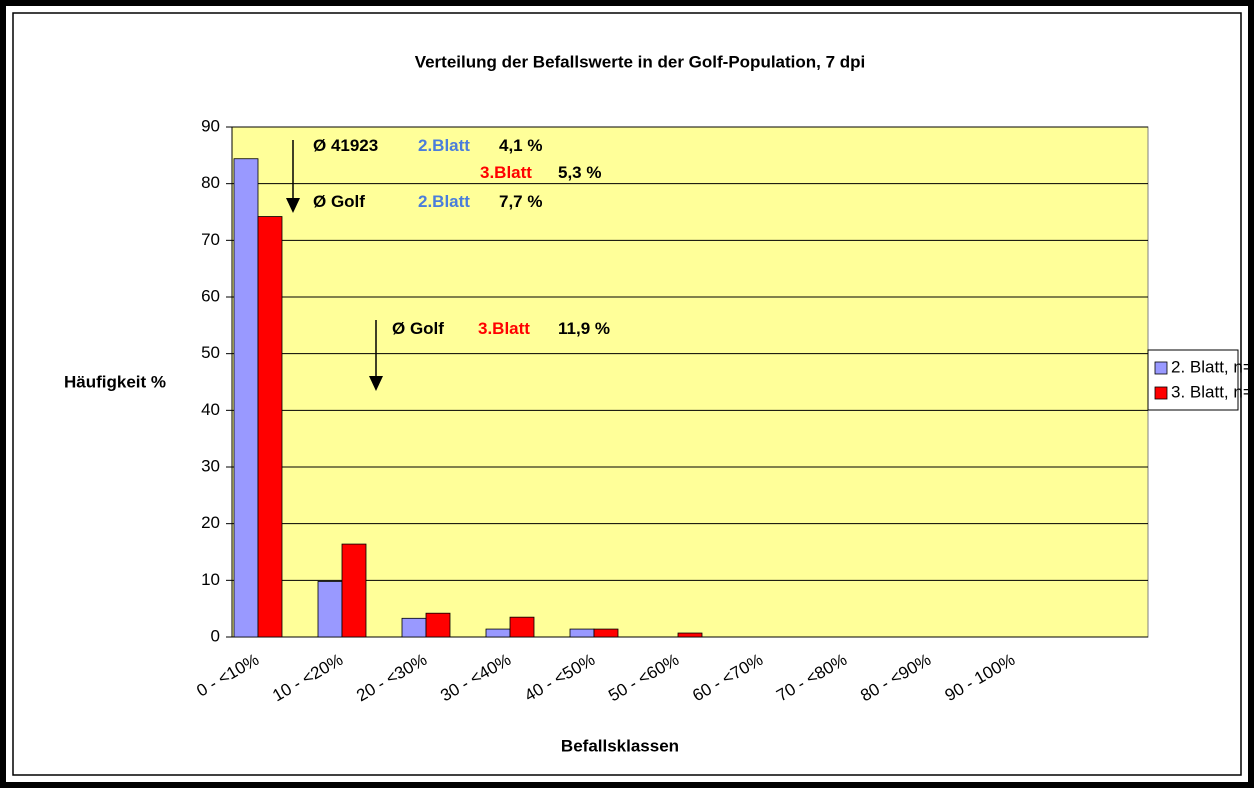 The height and width of the screenshot is (788, 1254). I want to click on annotation: Ø Golf 2.Blatt 7,7 %, so click(427, 201).